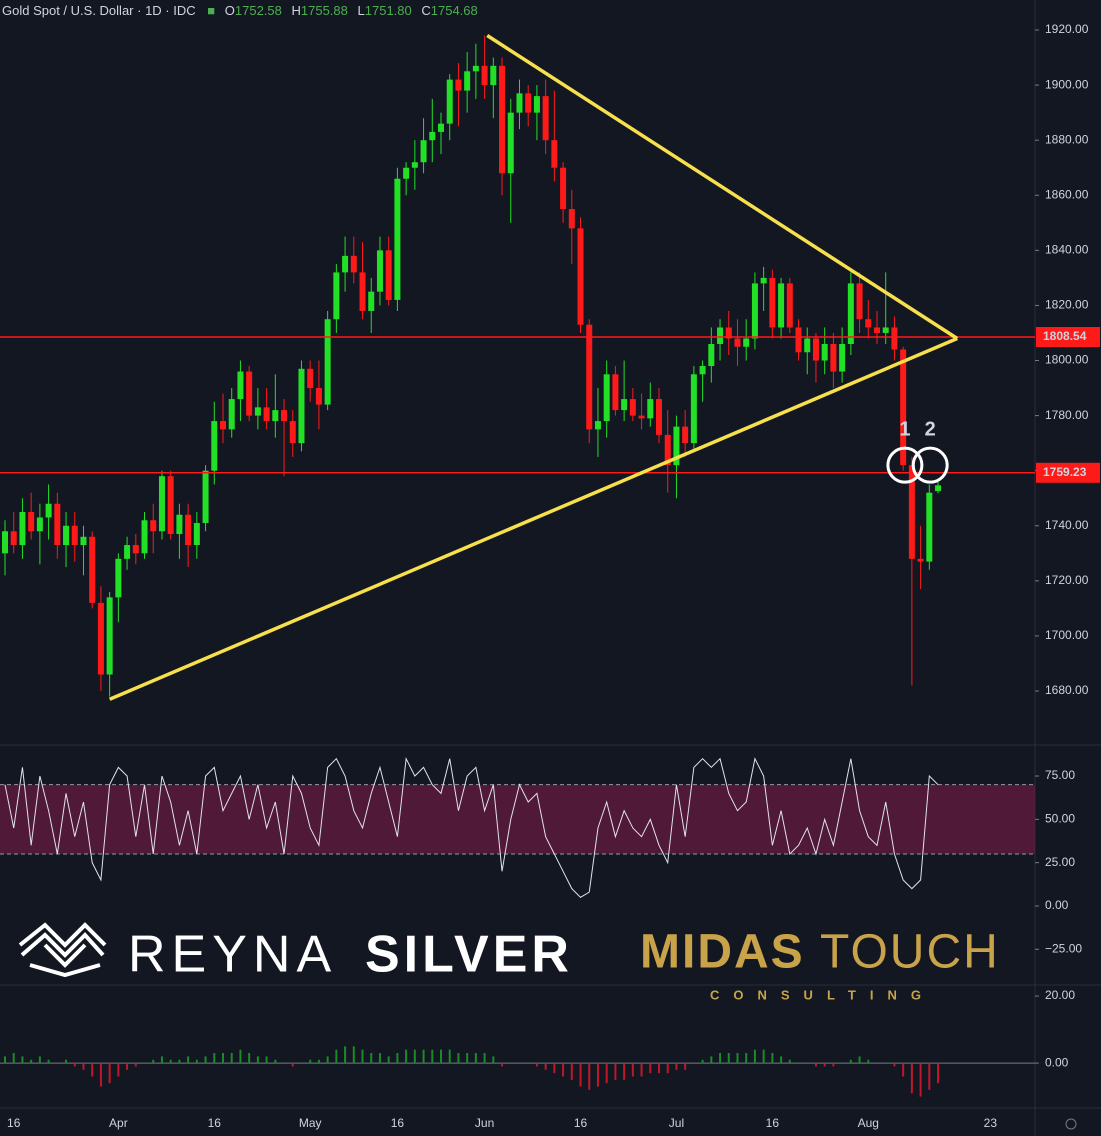  What do you see at coordinates (1067, 415) in the screenshot?
I see `y-tick-label: 1780.00` at bounding box center [1067, 415].